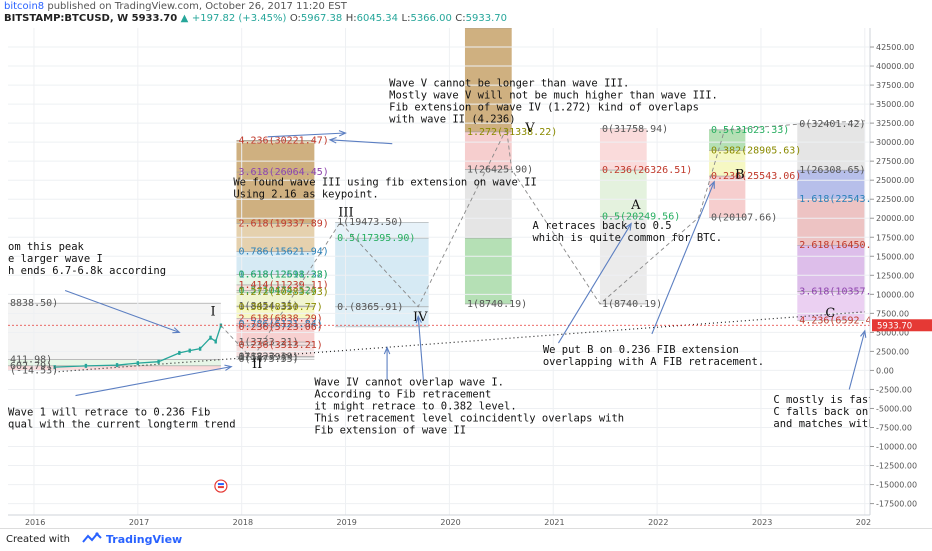 The height and width of the screenshot is (551, 932). What do you see at coordinates (185, 18) in the screenshot?
I see `change-up-icon: ▲` at bounding box center [185, 18].